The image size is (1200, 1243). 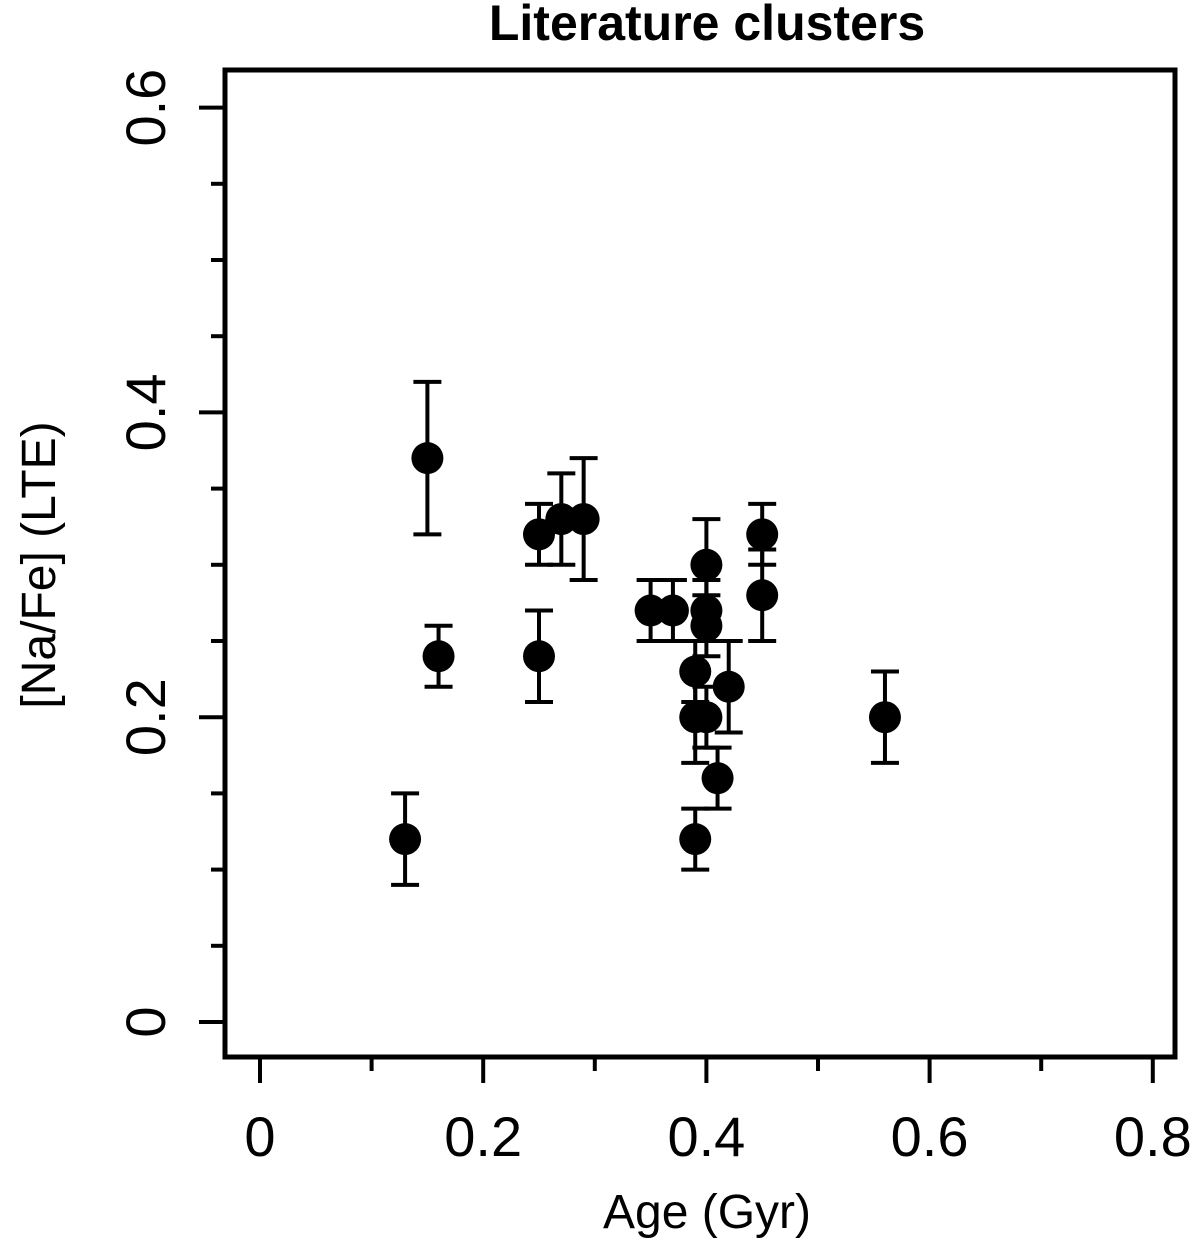 I want to click on x-tick-label: 0, so click(x=259, y=1136).